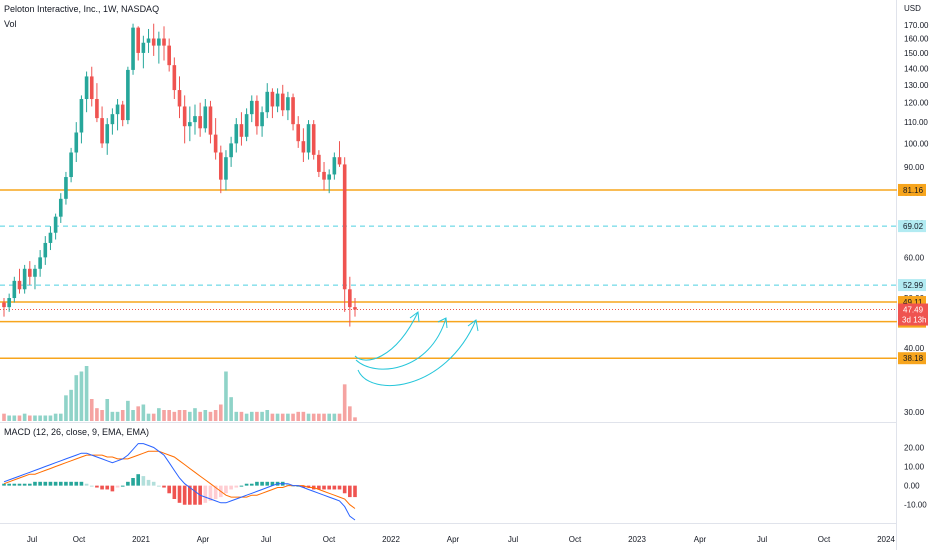 The width and height of the screenshot is (932, 550). I want to click on time-tick-label: 2021, so click(141, 539).